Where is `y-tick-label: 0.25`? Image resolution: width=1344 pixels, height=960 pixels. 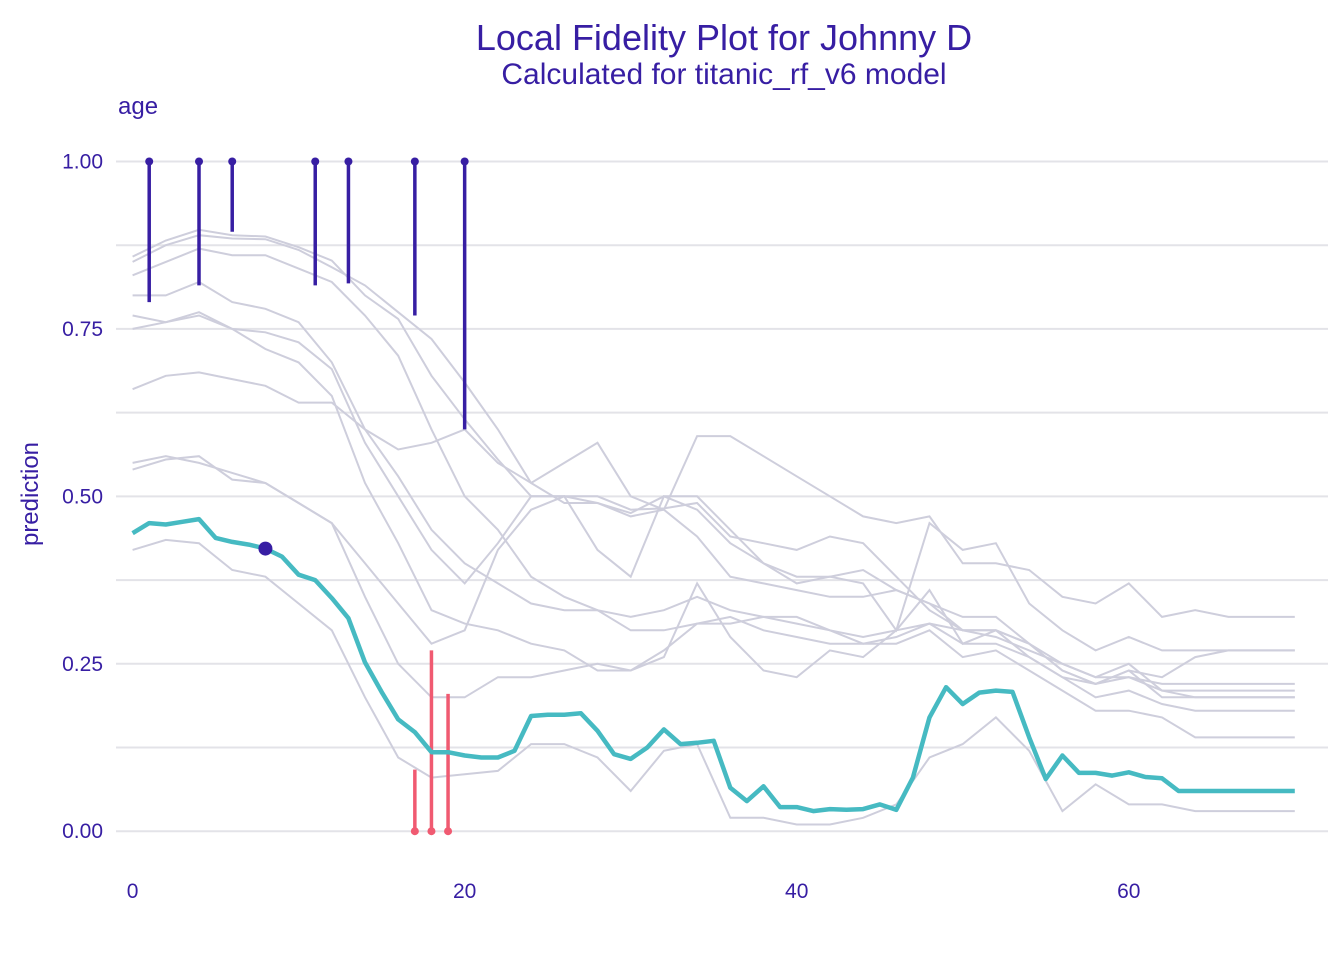 y-tick-label: 0.25 is located at coordinates (82, 664).